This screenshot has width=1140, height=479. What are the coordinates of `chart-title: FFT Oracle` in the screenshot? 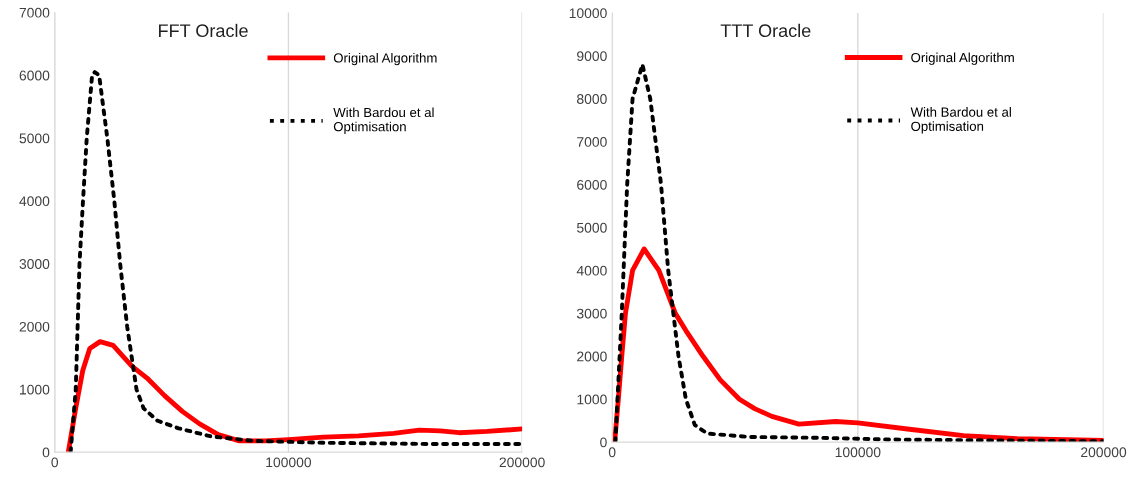 It's located at (203, 30).